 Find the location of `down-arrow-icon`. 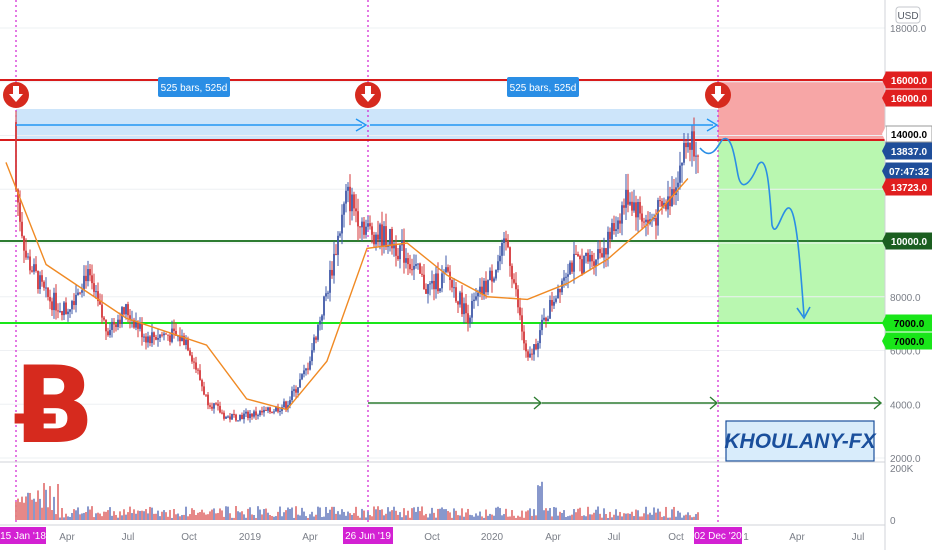

down-arrow-icon is located at coordinates (368, 94).